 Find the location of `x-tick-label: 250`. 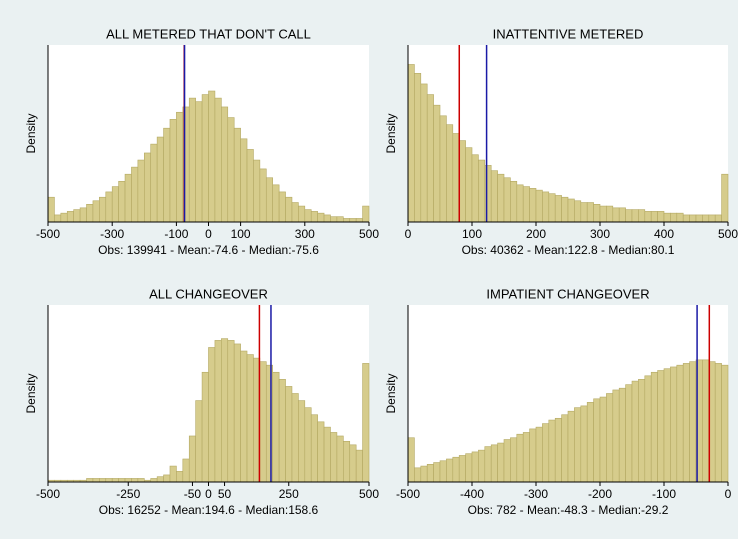

x-tick-label: 250 is located at coordinates (289, 494).